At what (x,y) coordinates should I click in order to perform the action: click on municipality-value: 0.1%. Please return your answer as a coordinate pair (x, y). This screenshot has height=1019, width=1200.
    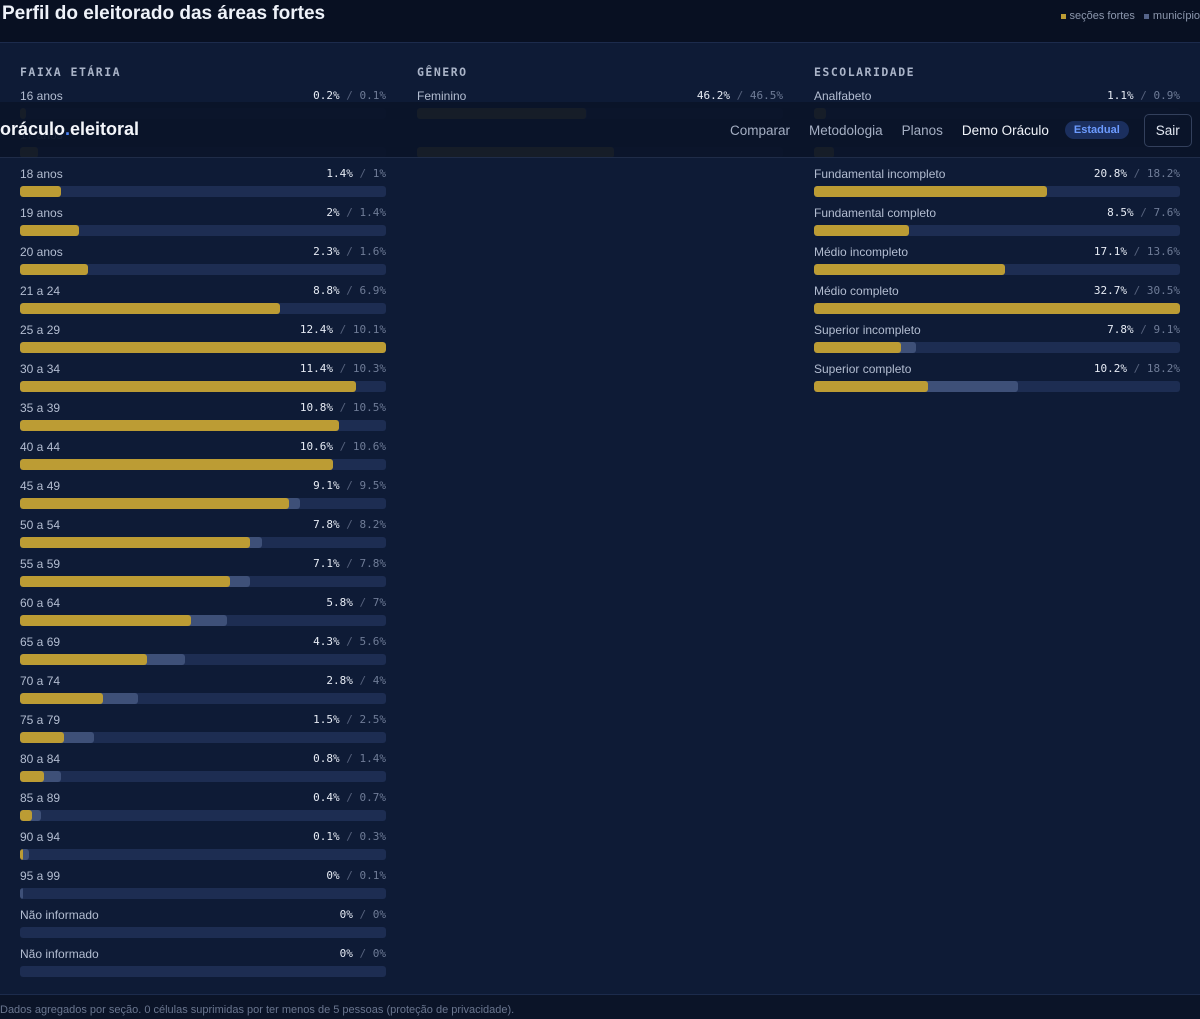
    Looking at the image, I should click on (373, 875).